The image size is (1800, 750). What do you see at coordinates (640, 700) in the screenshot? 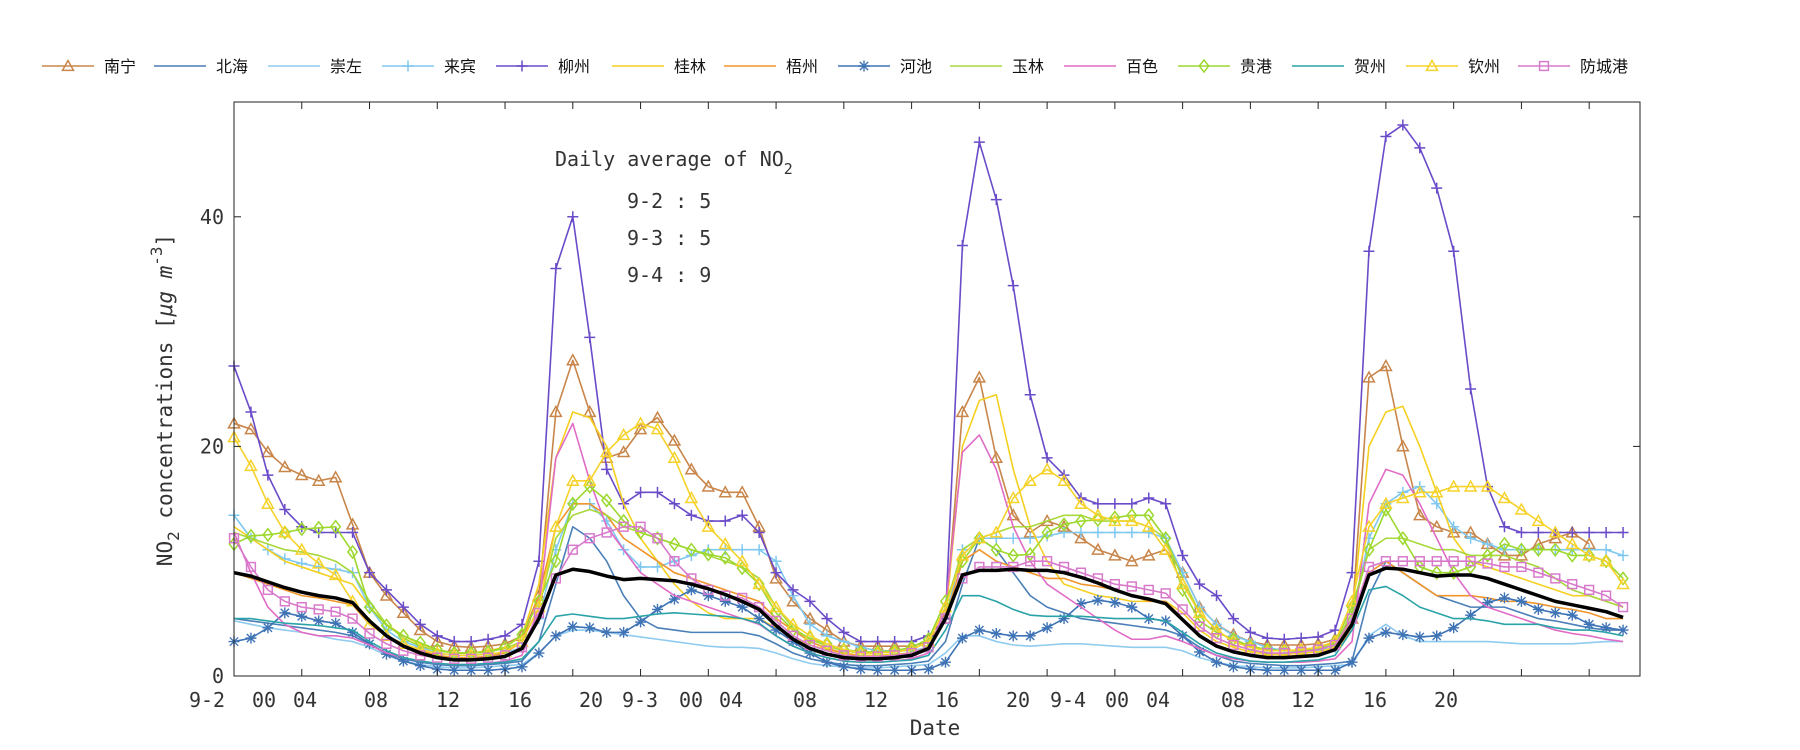
I see `x-tick-label: 9-3` at bounding box center [640, 700].